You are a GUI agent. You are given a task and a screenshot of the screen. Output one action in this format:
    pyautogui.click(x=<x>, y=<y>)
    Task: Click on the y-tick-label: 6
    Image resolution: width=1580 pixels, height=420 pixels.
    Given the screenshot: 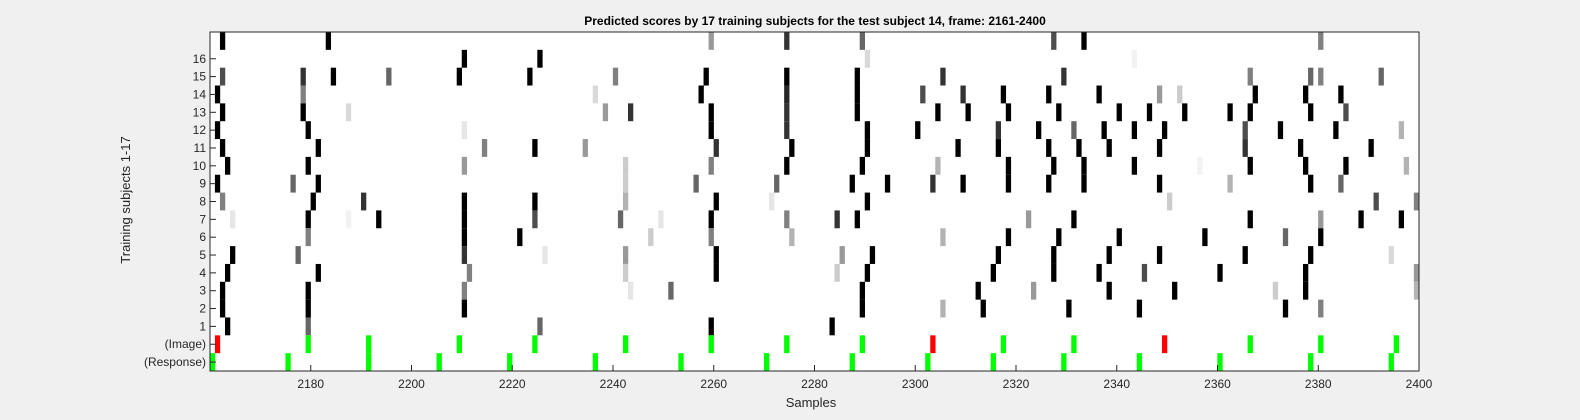 What is the action you would take?
    pyautogui.click(x=202, y=237)
    